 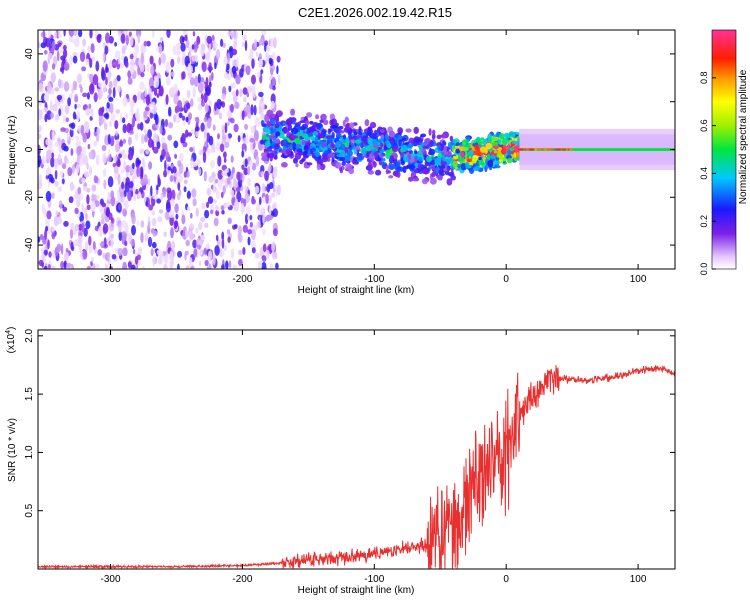 I want to click on colorbar-gradient, so click(x=724, y=149).